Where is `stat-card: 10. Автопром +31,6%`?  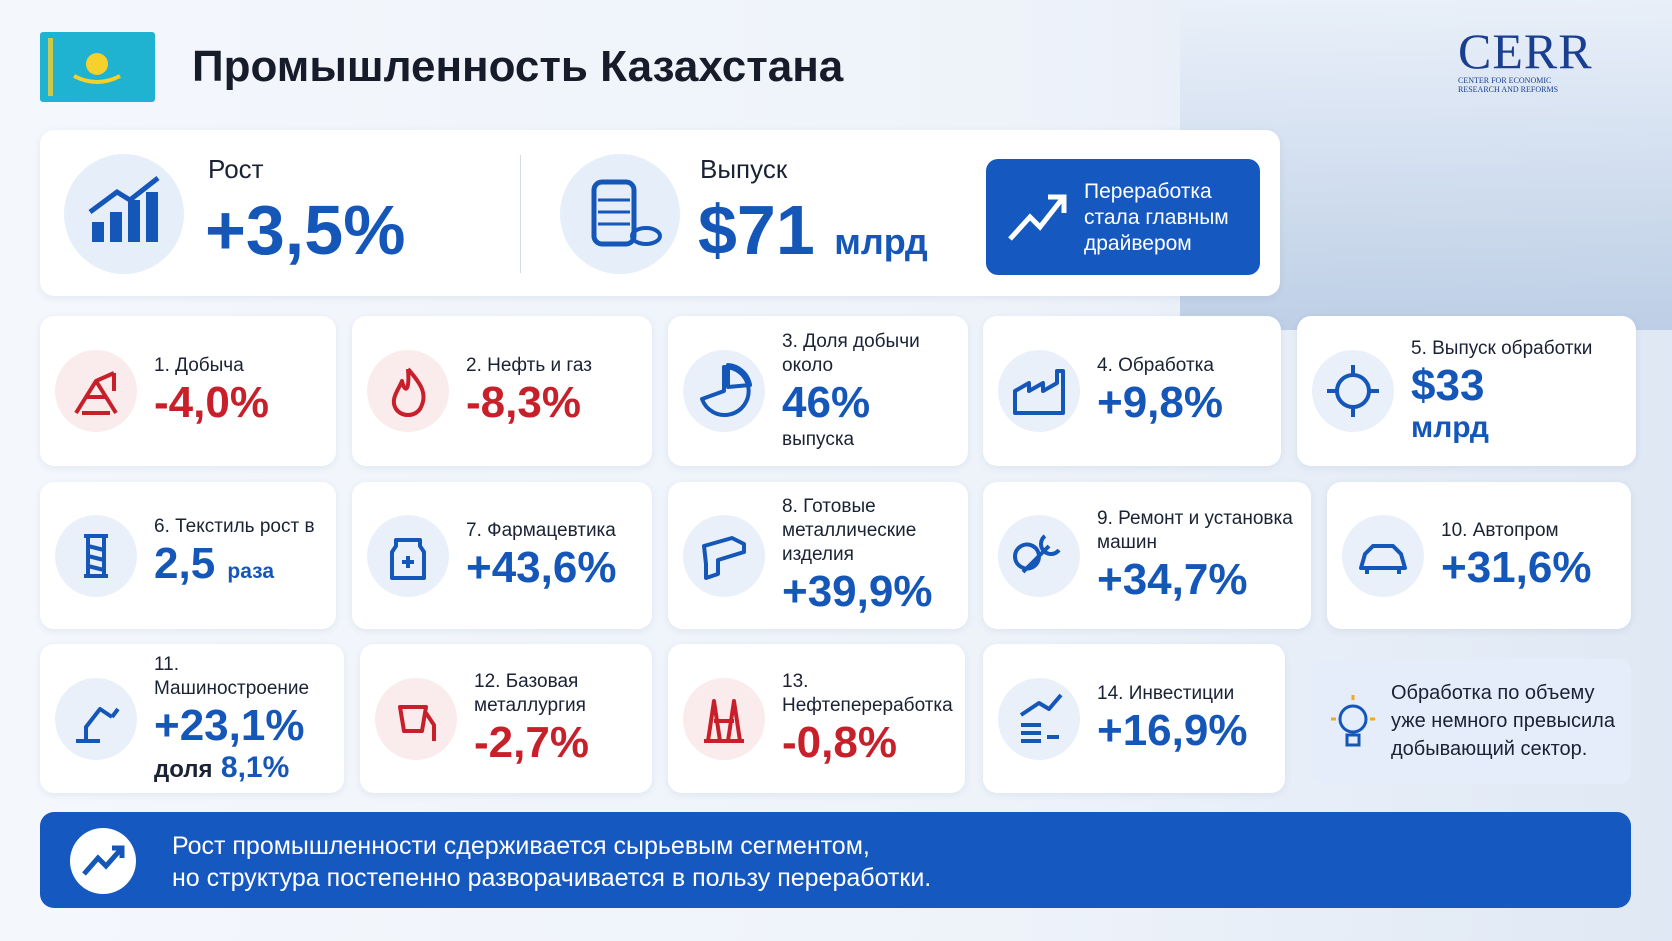 stat-card: 10. Автопром +31,6% is located at coordinates (1479, 555).